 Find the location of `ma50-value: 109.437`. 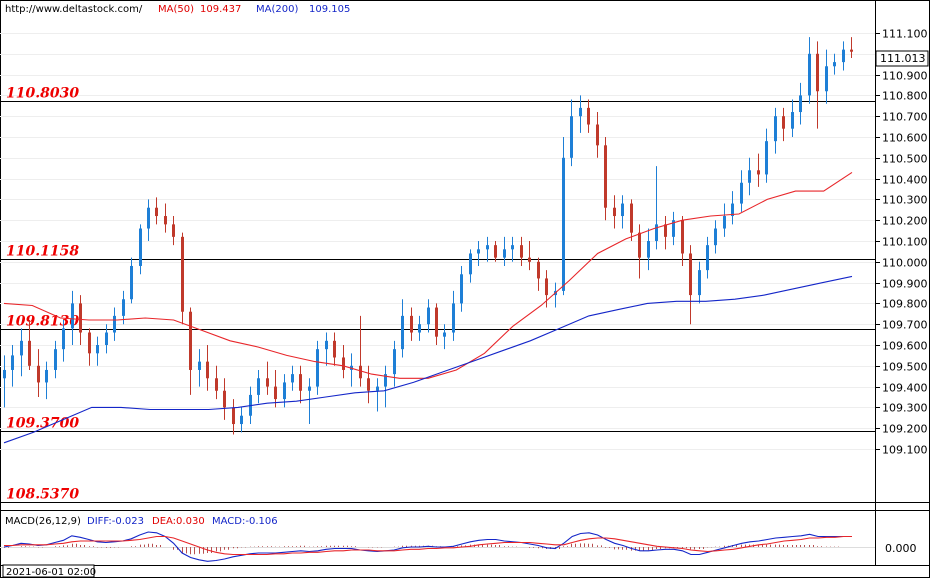

ma50-value: 109.437 is located at coordinates (220, 9).